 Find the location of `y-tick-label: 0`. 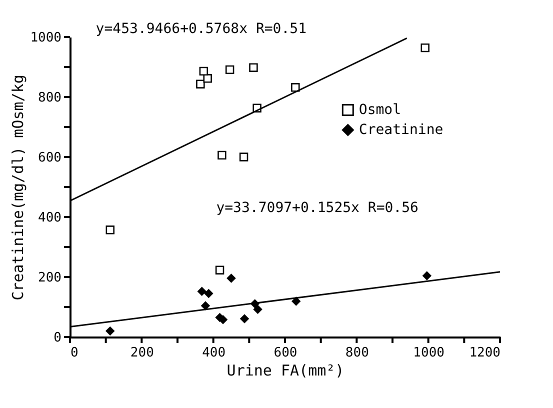

y-tick-label: 0 is located at coordinates (58, 338).